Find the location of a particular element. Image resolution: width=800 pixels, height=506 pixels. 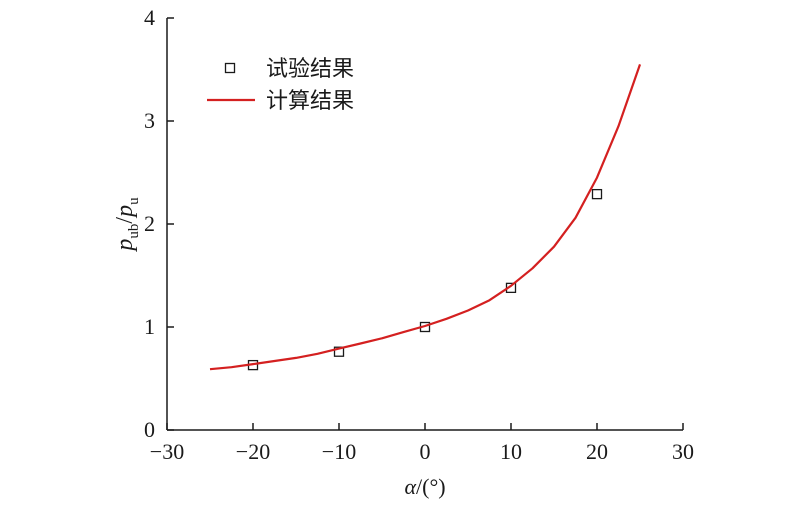

y-axis-title-part: ub is located at coordinates (134, 231).